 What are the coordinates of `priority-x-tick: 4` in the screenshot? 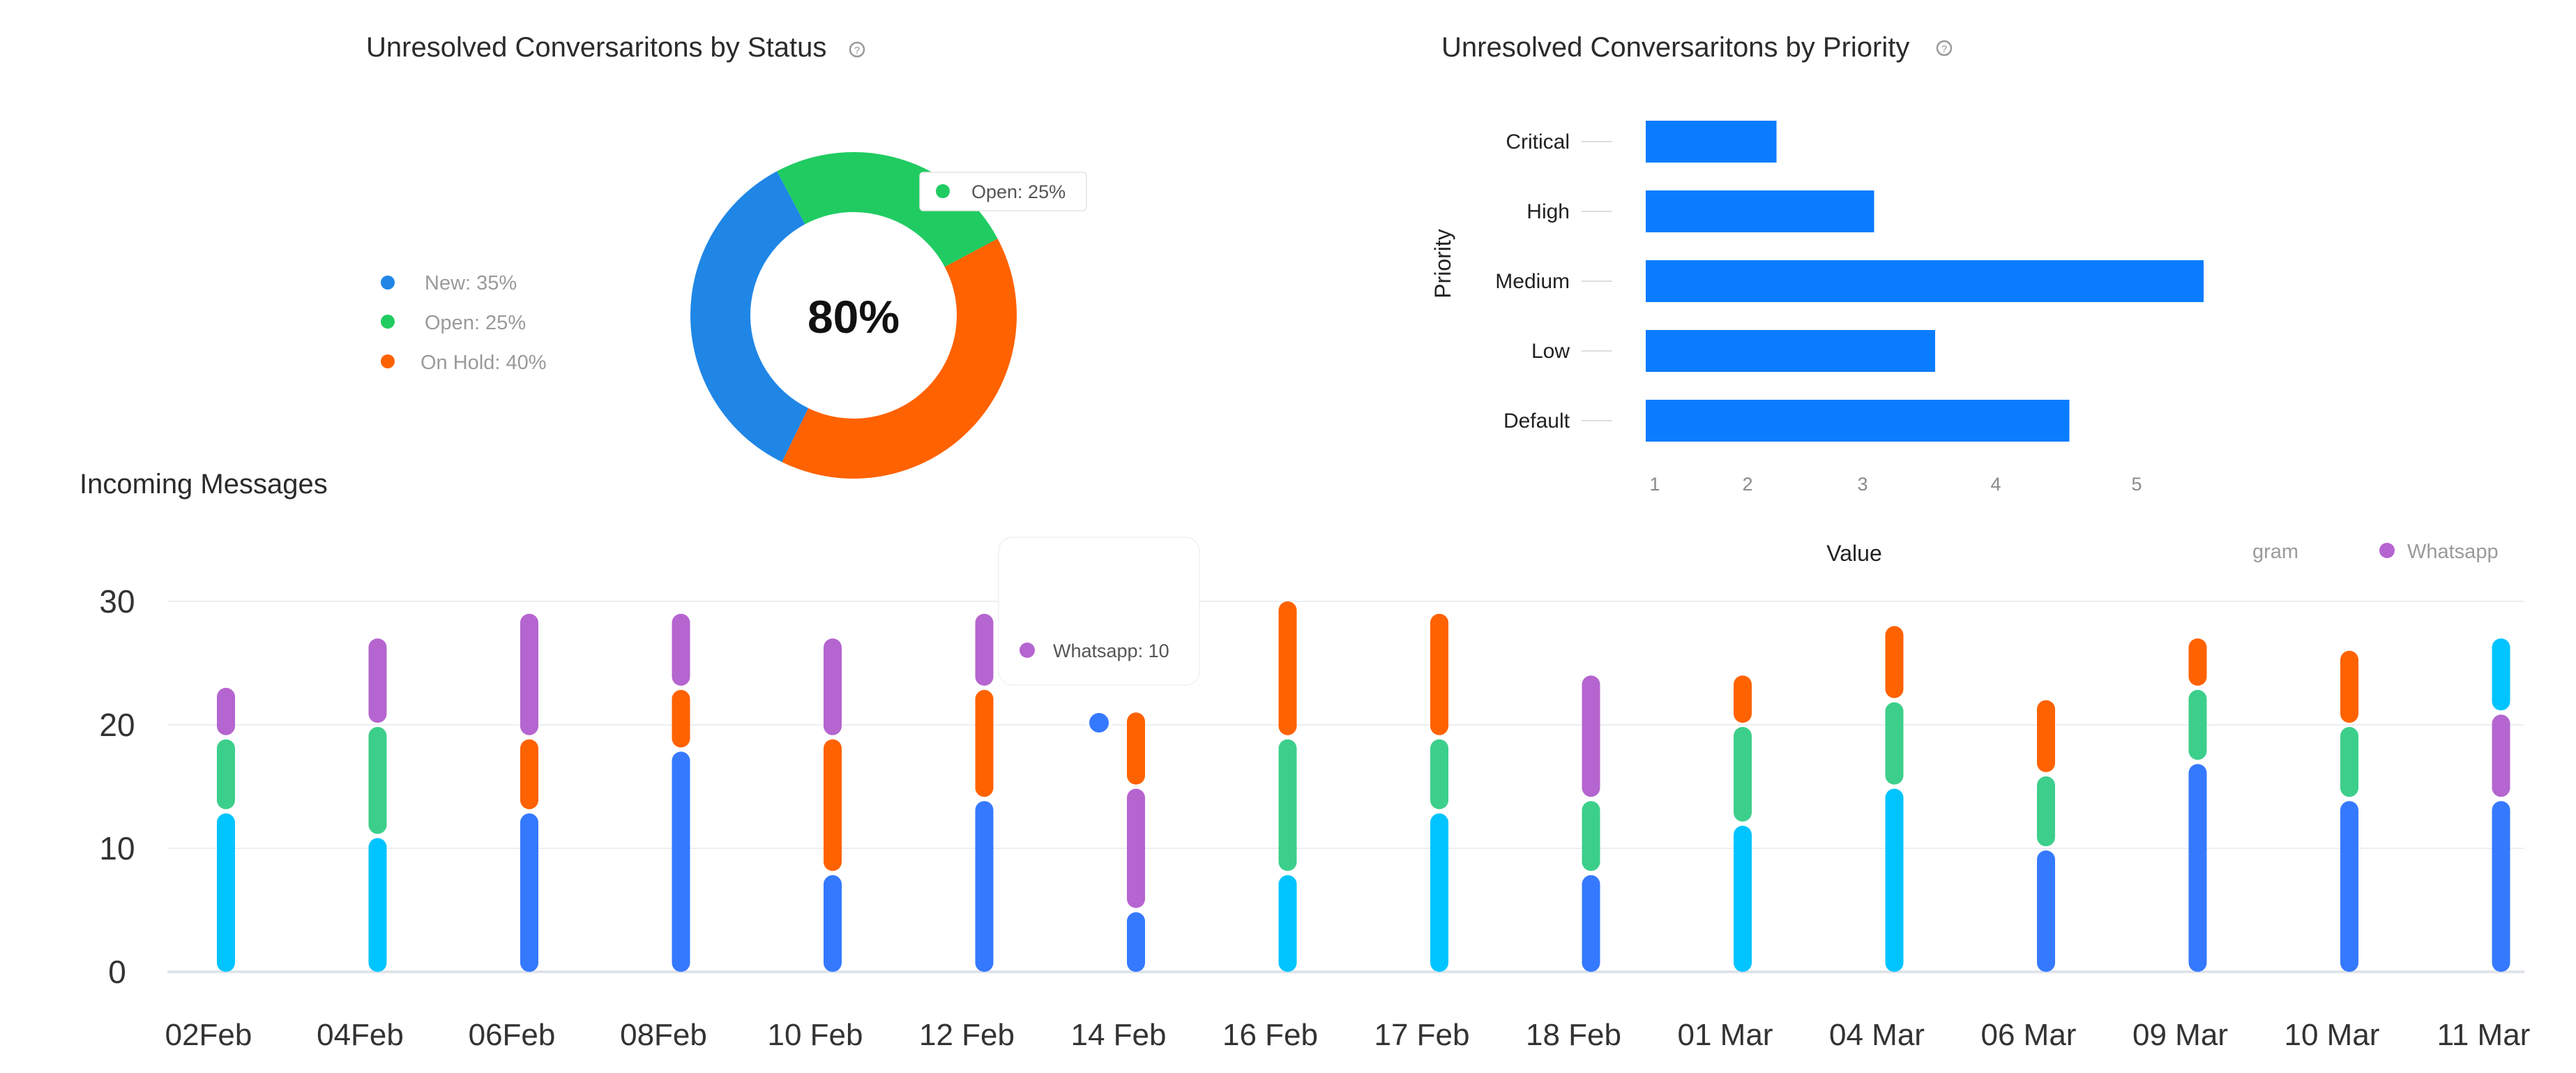 It's located at (1995, 484).